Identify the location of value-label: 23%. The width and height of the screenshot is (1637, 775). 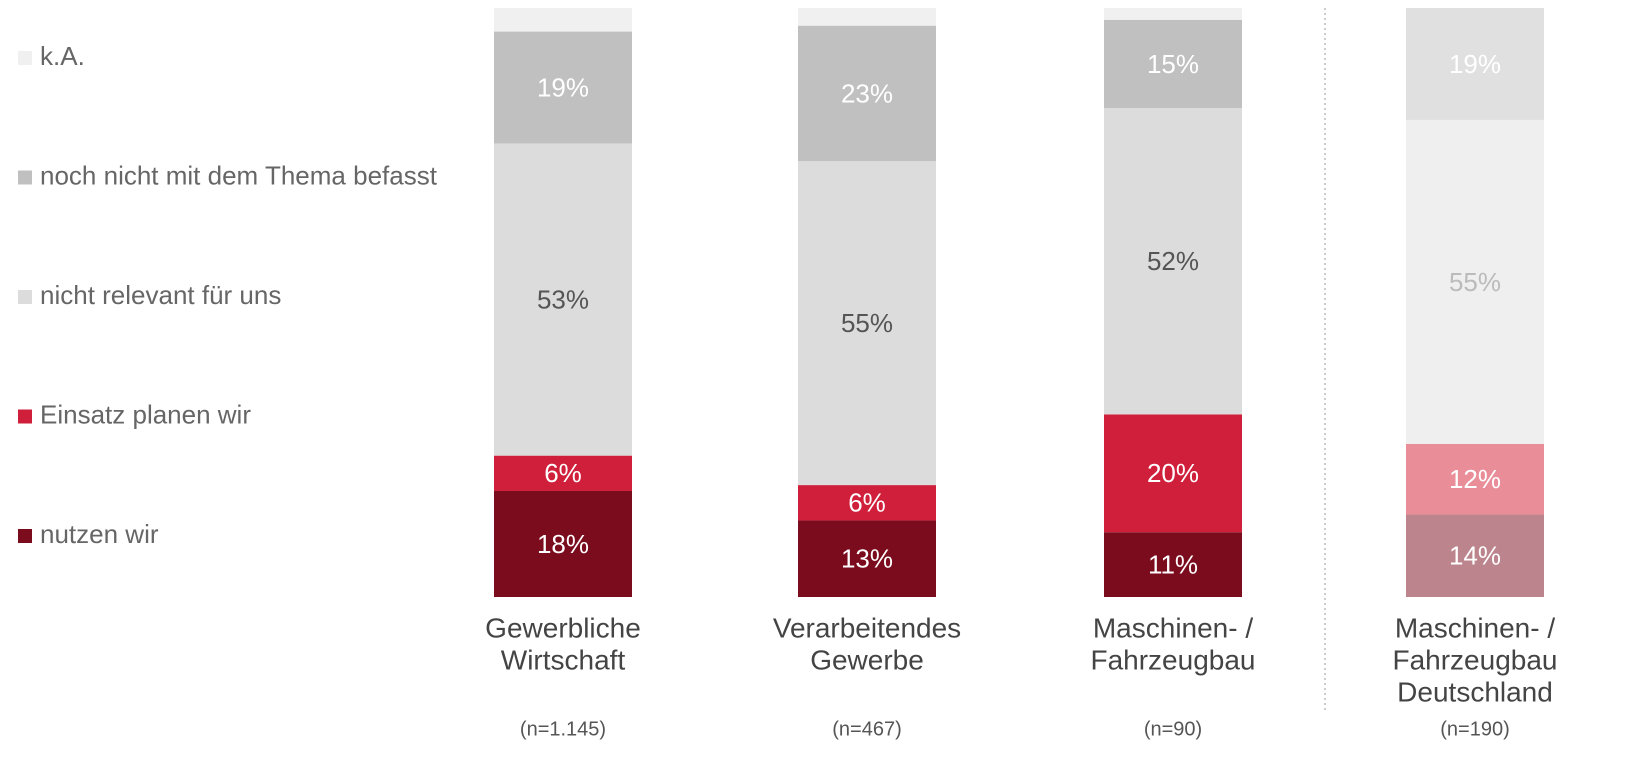
(867, 93).